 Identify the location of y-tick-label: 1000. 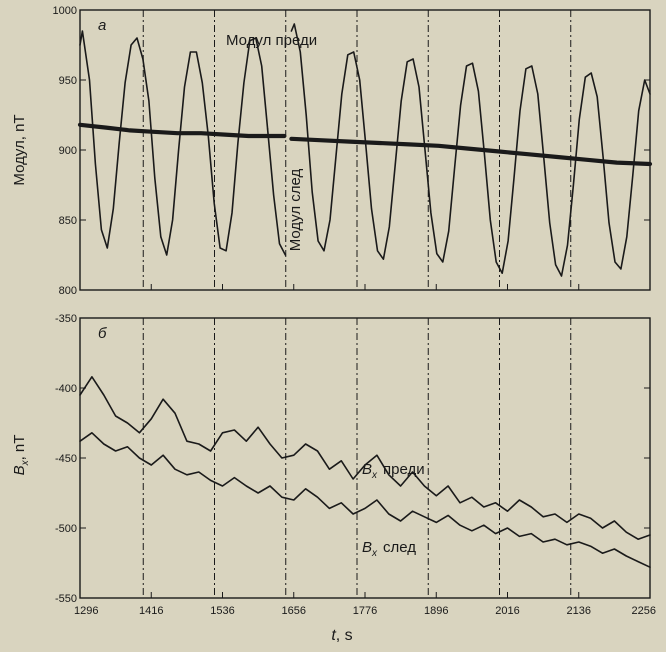
(65, 11).